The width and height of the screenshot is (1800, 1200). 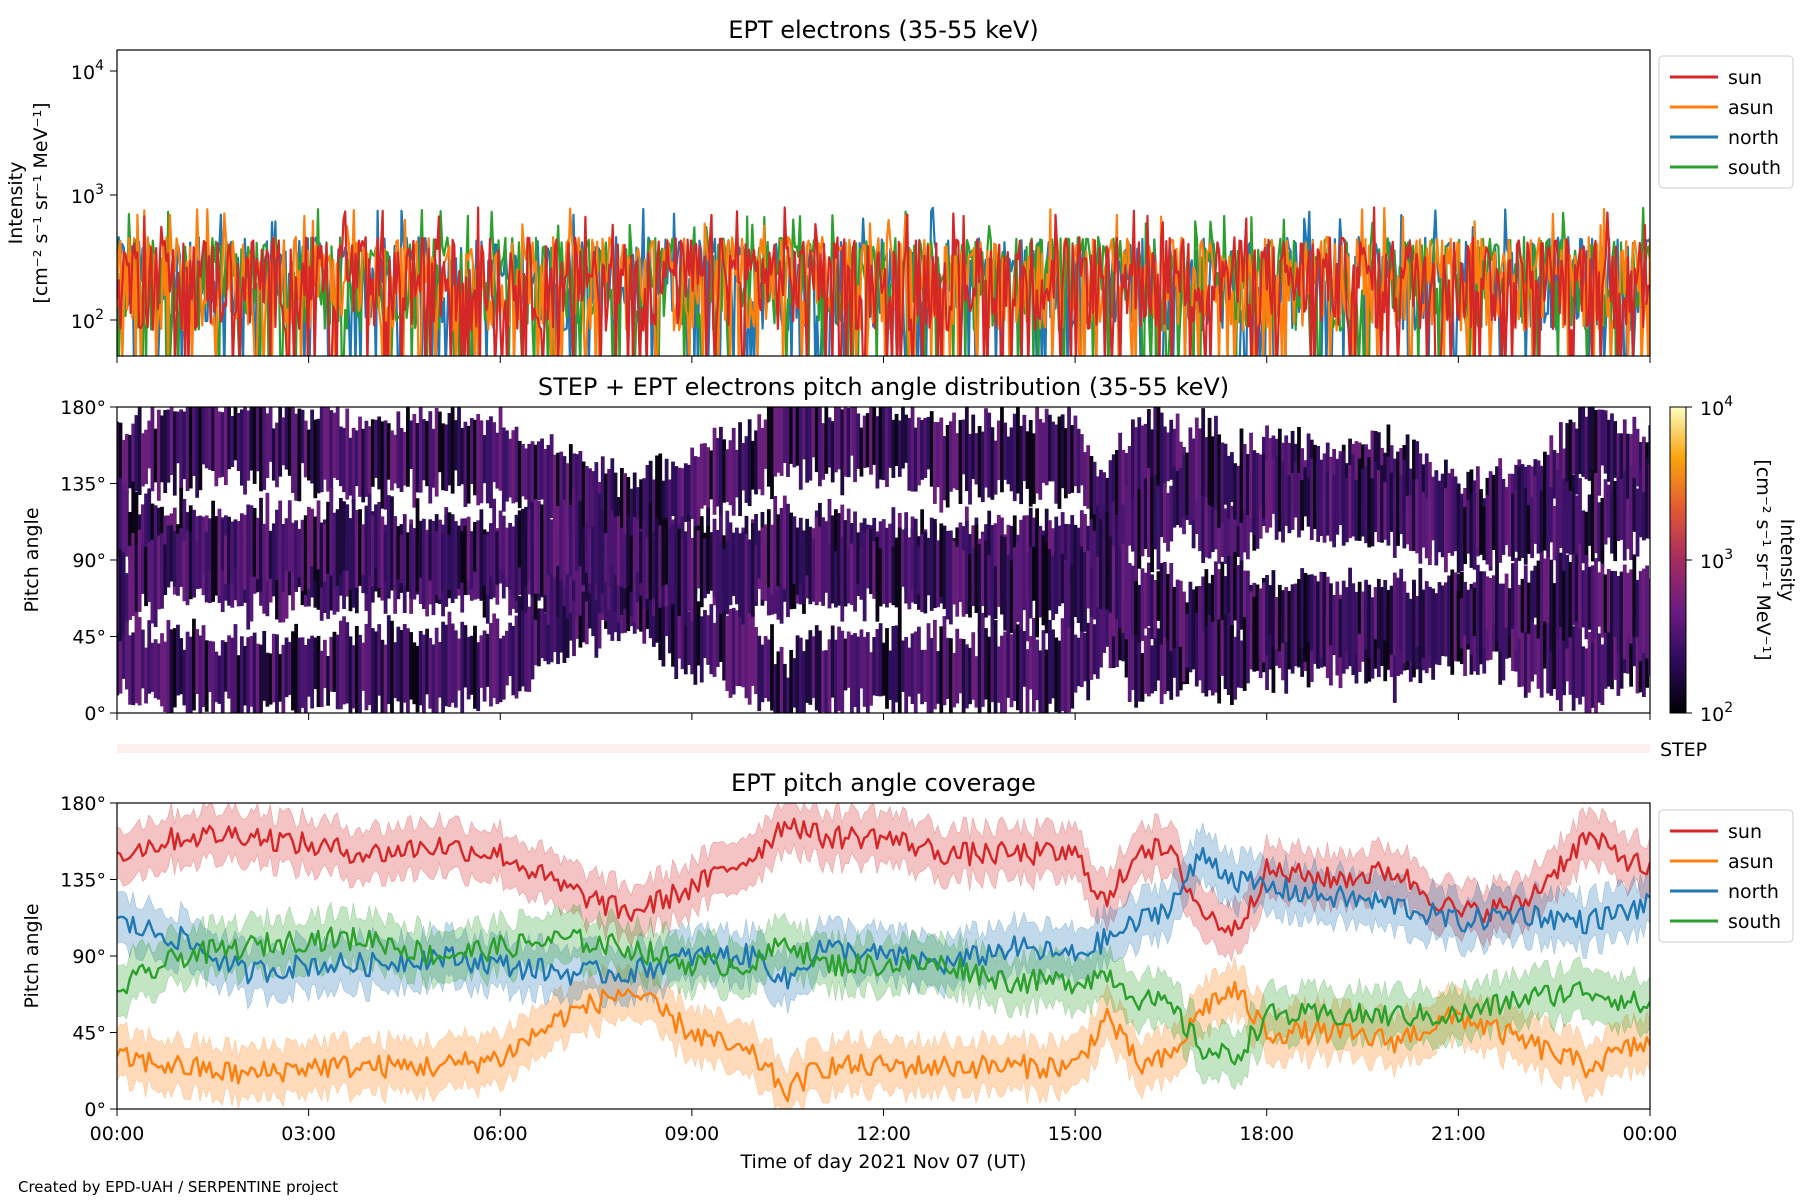 I want to click on intensity-x-ticks, so click(x=883, y=359).